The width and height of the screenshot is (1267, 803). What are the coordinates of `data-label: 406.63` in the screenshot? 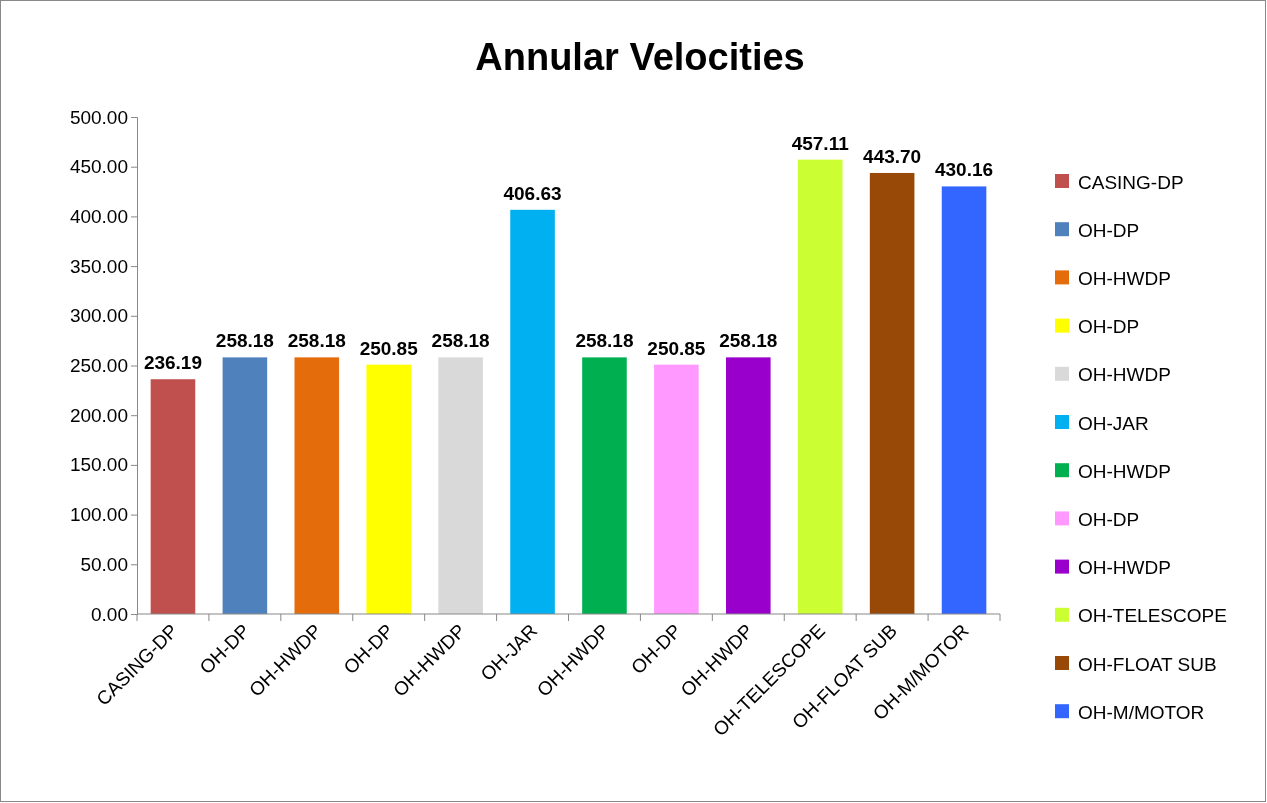 It's located at (532, 193).